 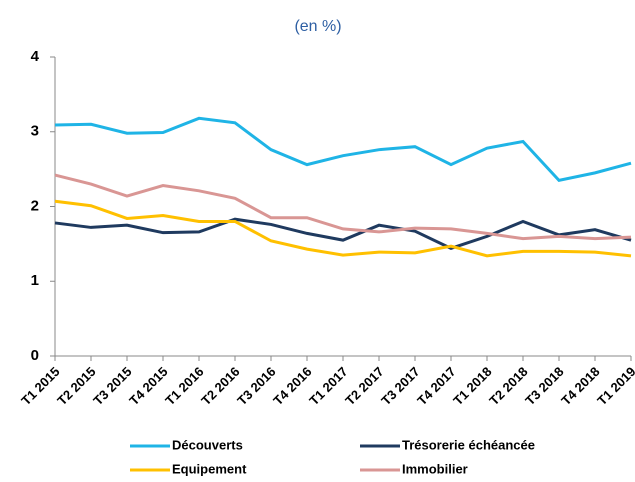 I want to click on y-tick-label: 0, so click(x=35, y=355).